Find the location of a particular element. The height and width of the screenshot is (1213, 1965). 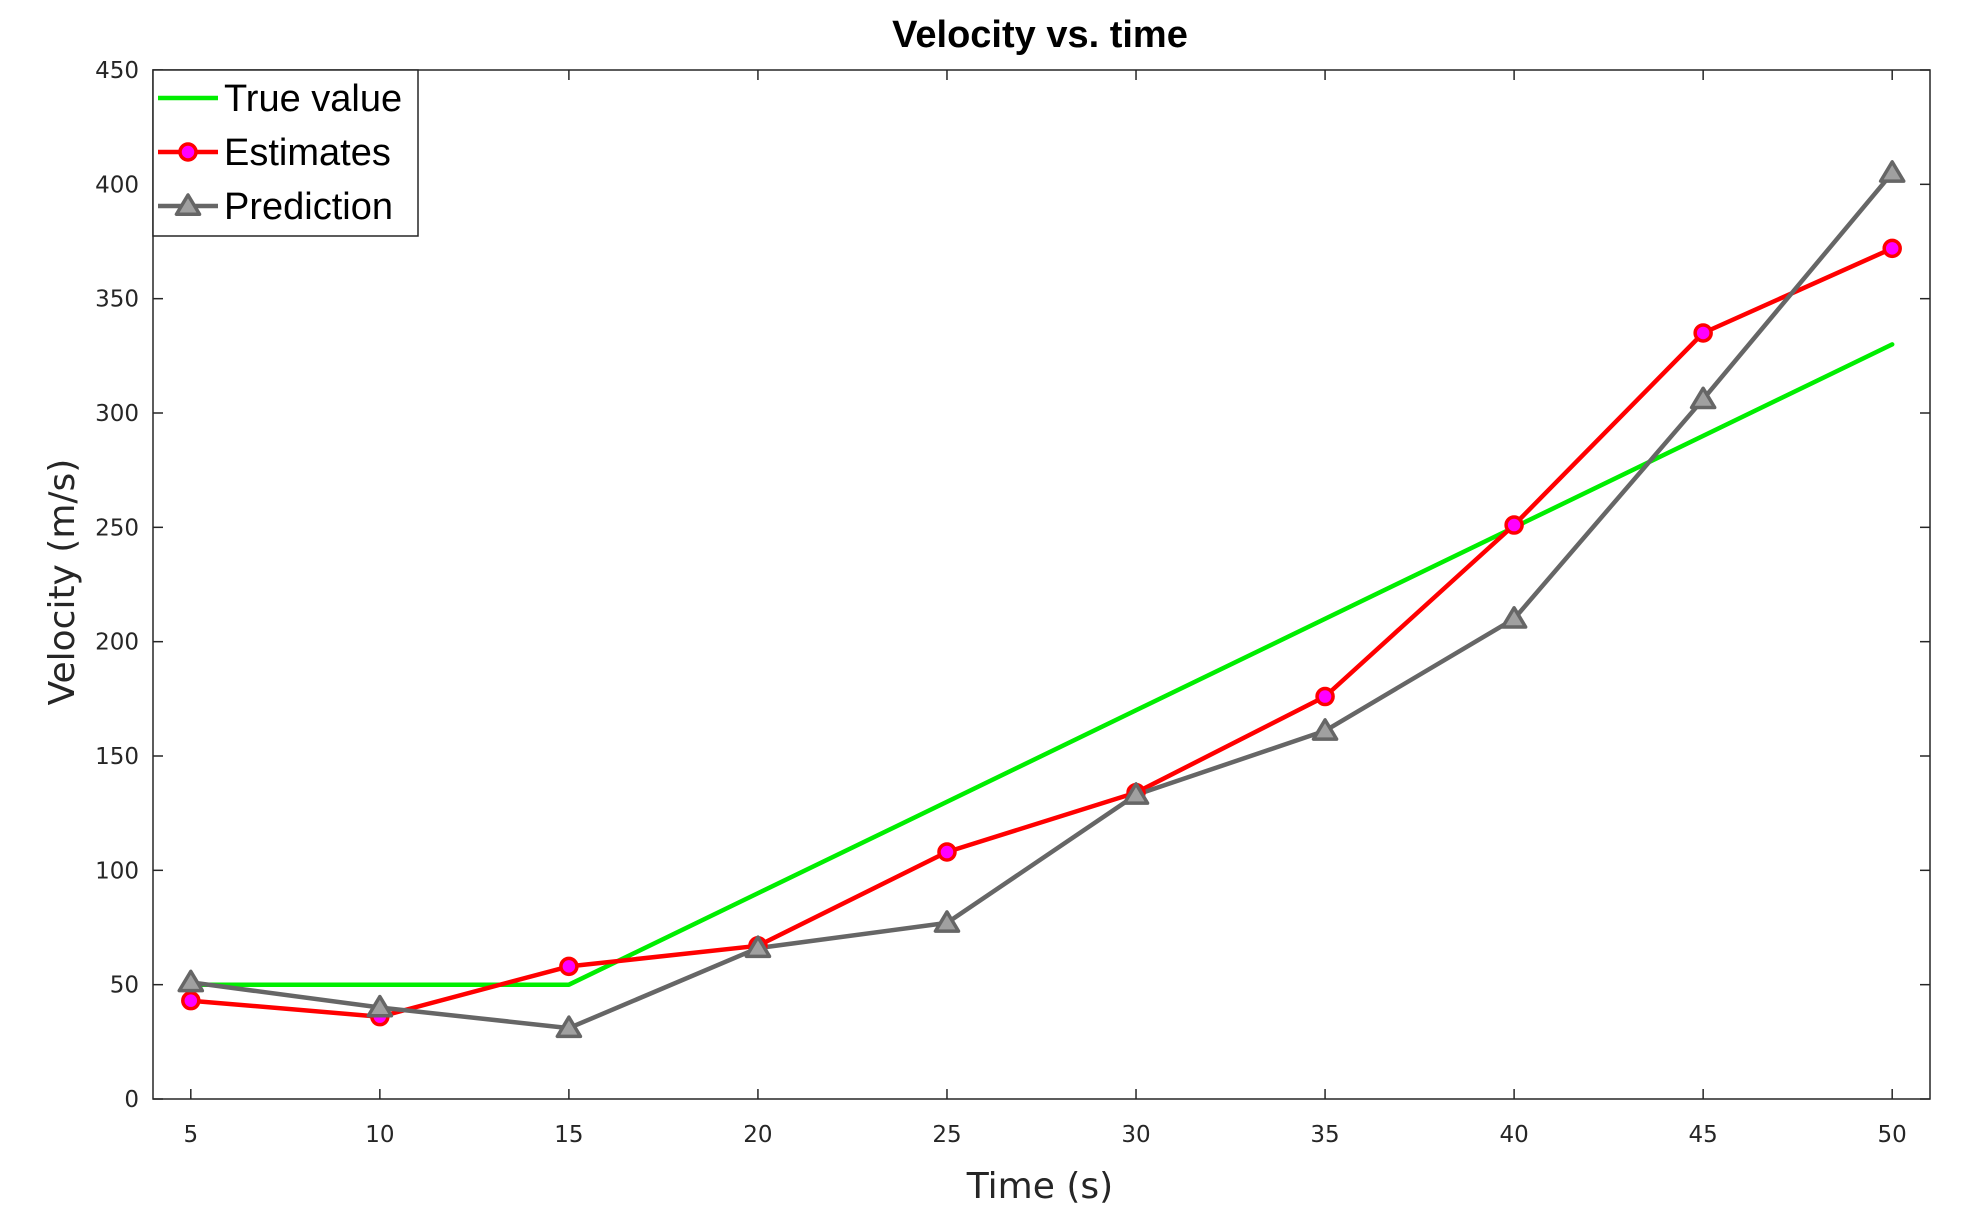

x-tick-label: 25 is located at coordinates (946, 1135).